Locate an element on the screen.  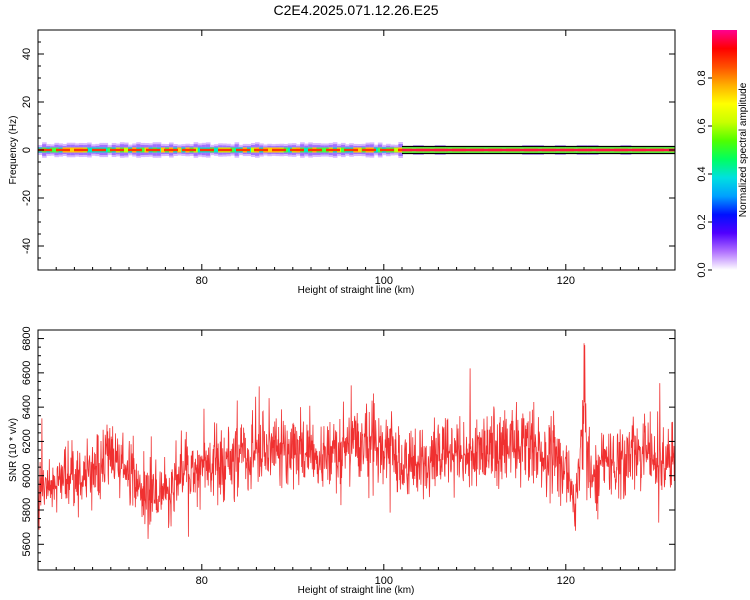
colorbar-tick-label: 0.0 is located at coordinates (702, 269).